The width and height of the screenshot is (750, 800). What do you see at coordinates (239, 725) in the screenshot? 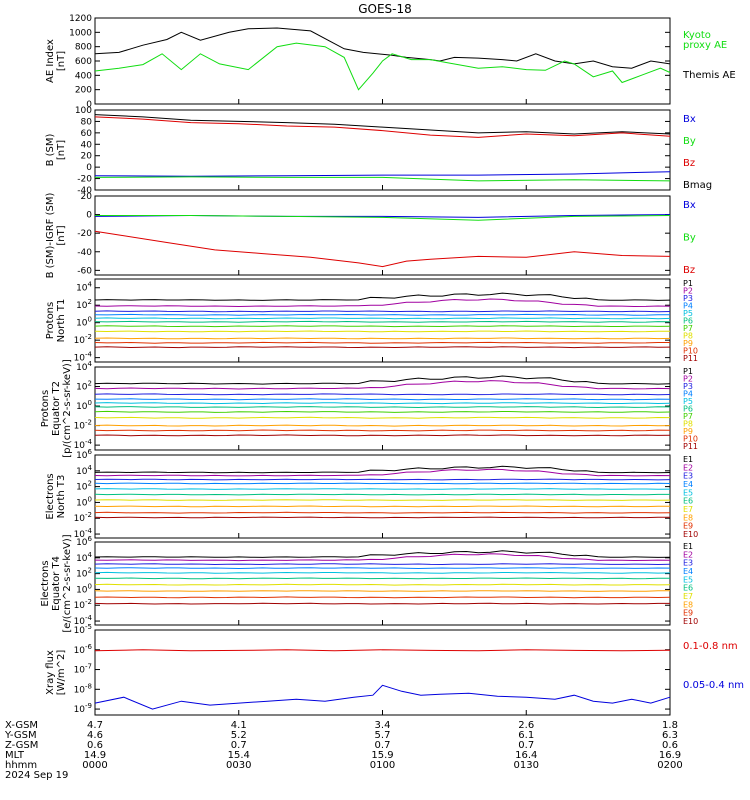
I see `x-row-value: 4.1` at bounding box center [239, 725].